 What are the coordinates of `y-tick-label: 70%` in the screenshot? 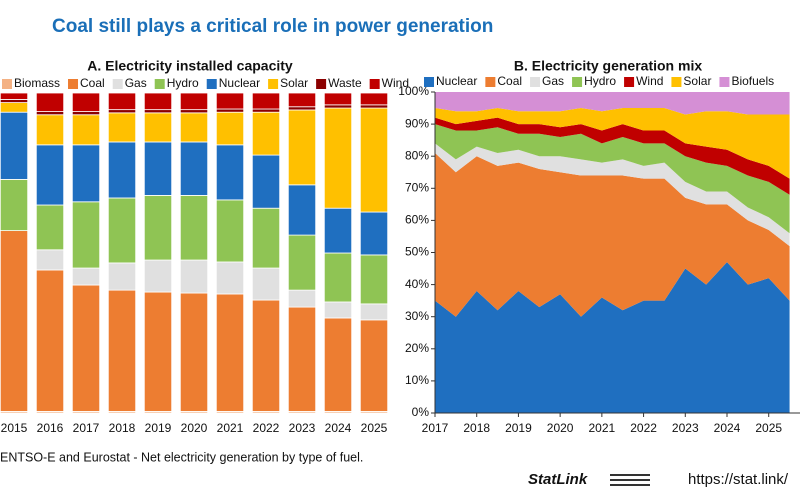 It's located at (417, 187).